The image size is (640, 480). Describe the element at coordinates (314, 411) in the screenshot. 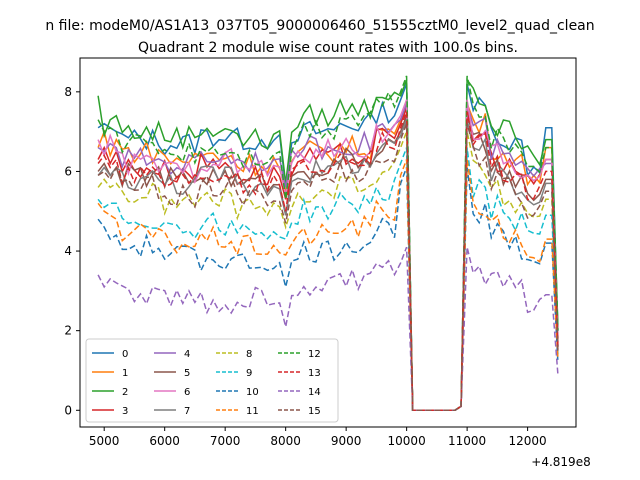

I see `legend-label-15: 15` at that location.